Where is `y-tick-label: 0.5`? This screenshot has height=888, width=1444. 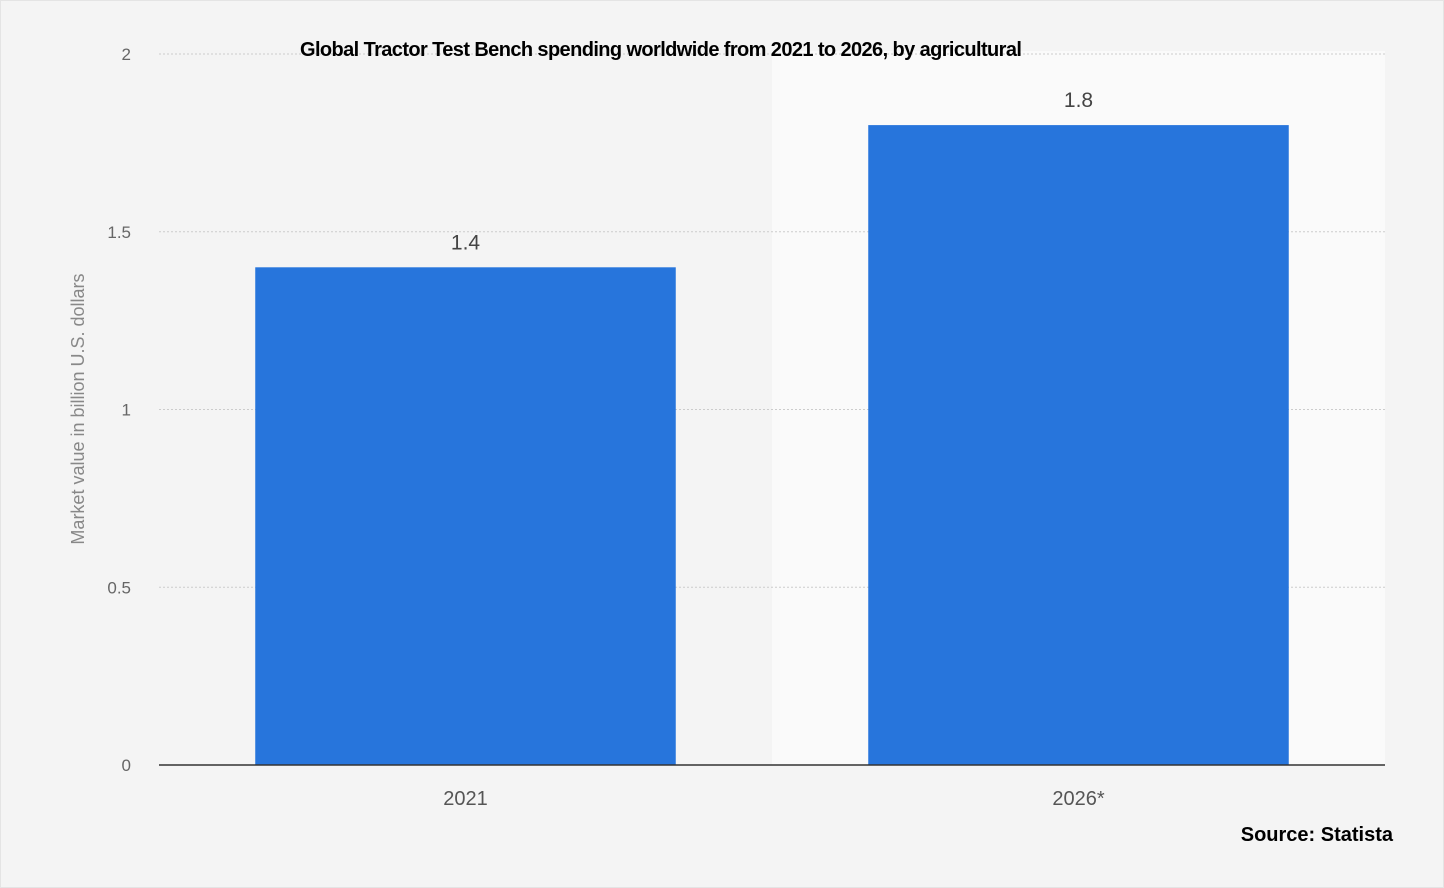
y-tick-label: 0.5 is located at coordinates (119, 587).